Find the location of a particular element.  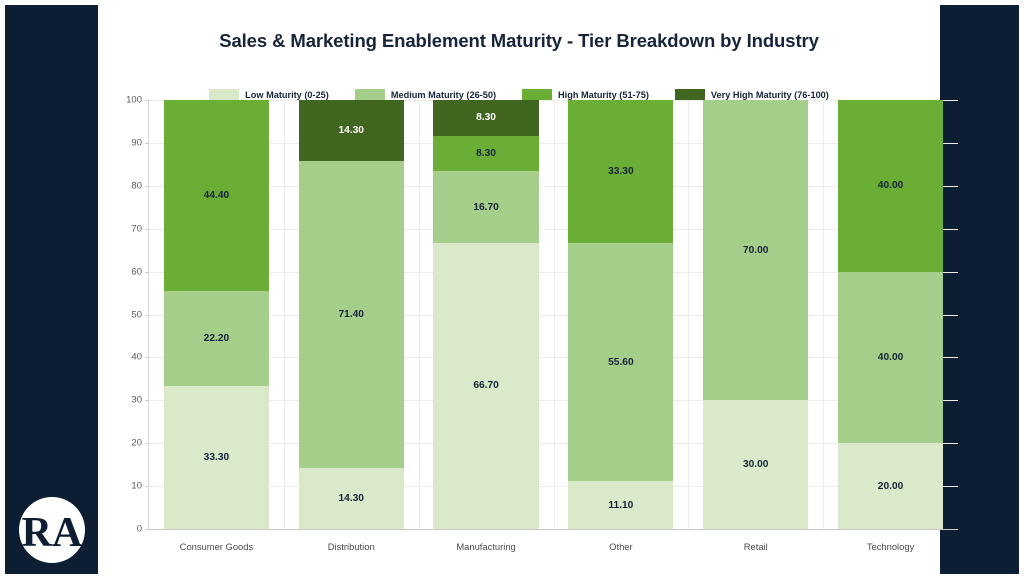

bar-segment: 16.70 is located at coordinates (486, 207).